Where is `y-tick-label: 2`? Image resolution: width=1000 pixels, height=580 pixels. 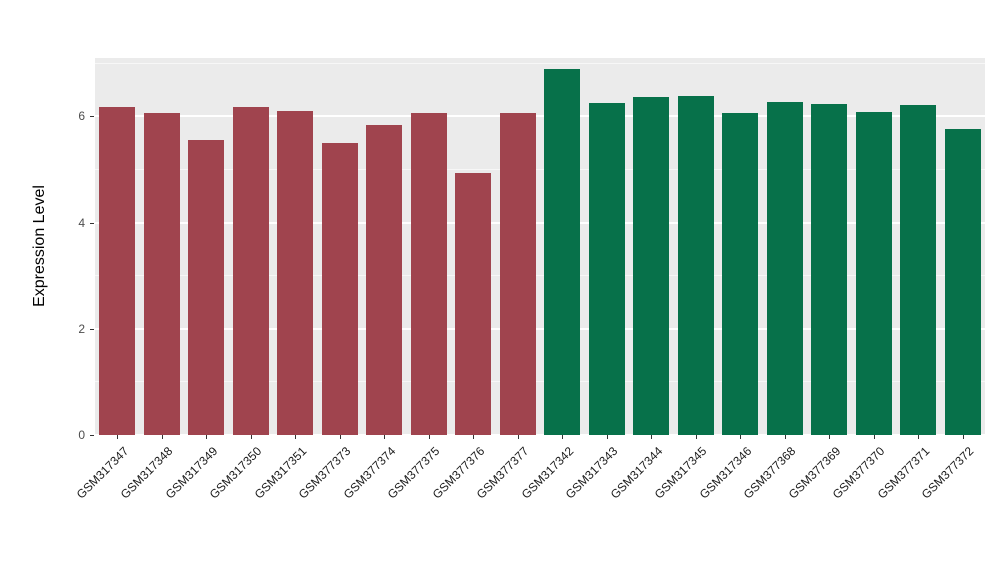
y-tick-label: 2 is located at coordinates (81, 328).